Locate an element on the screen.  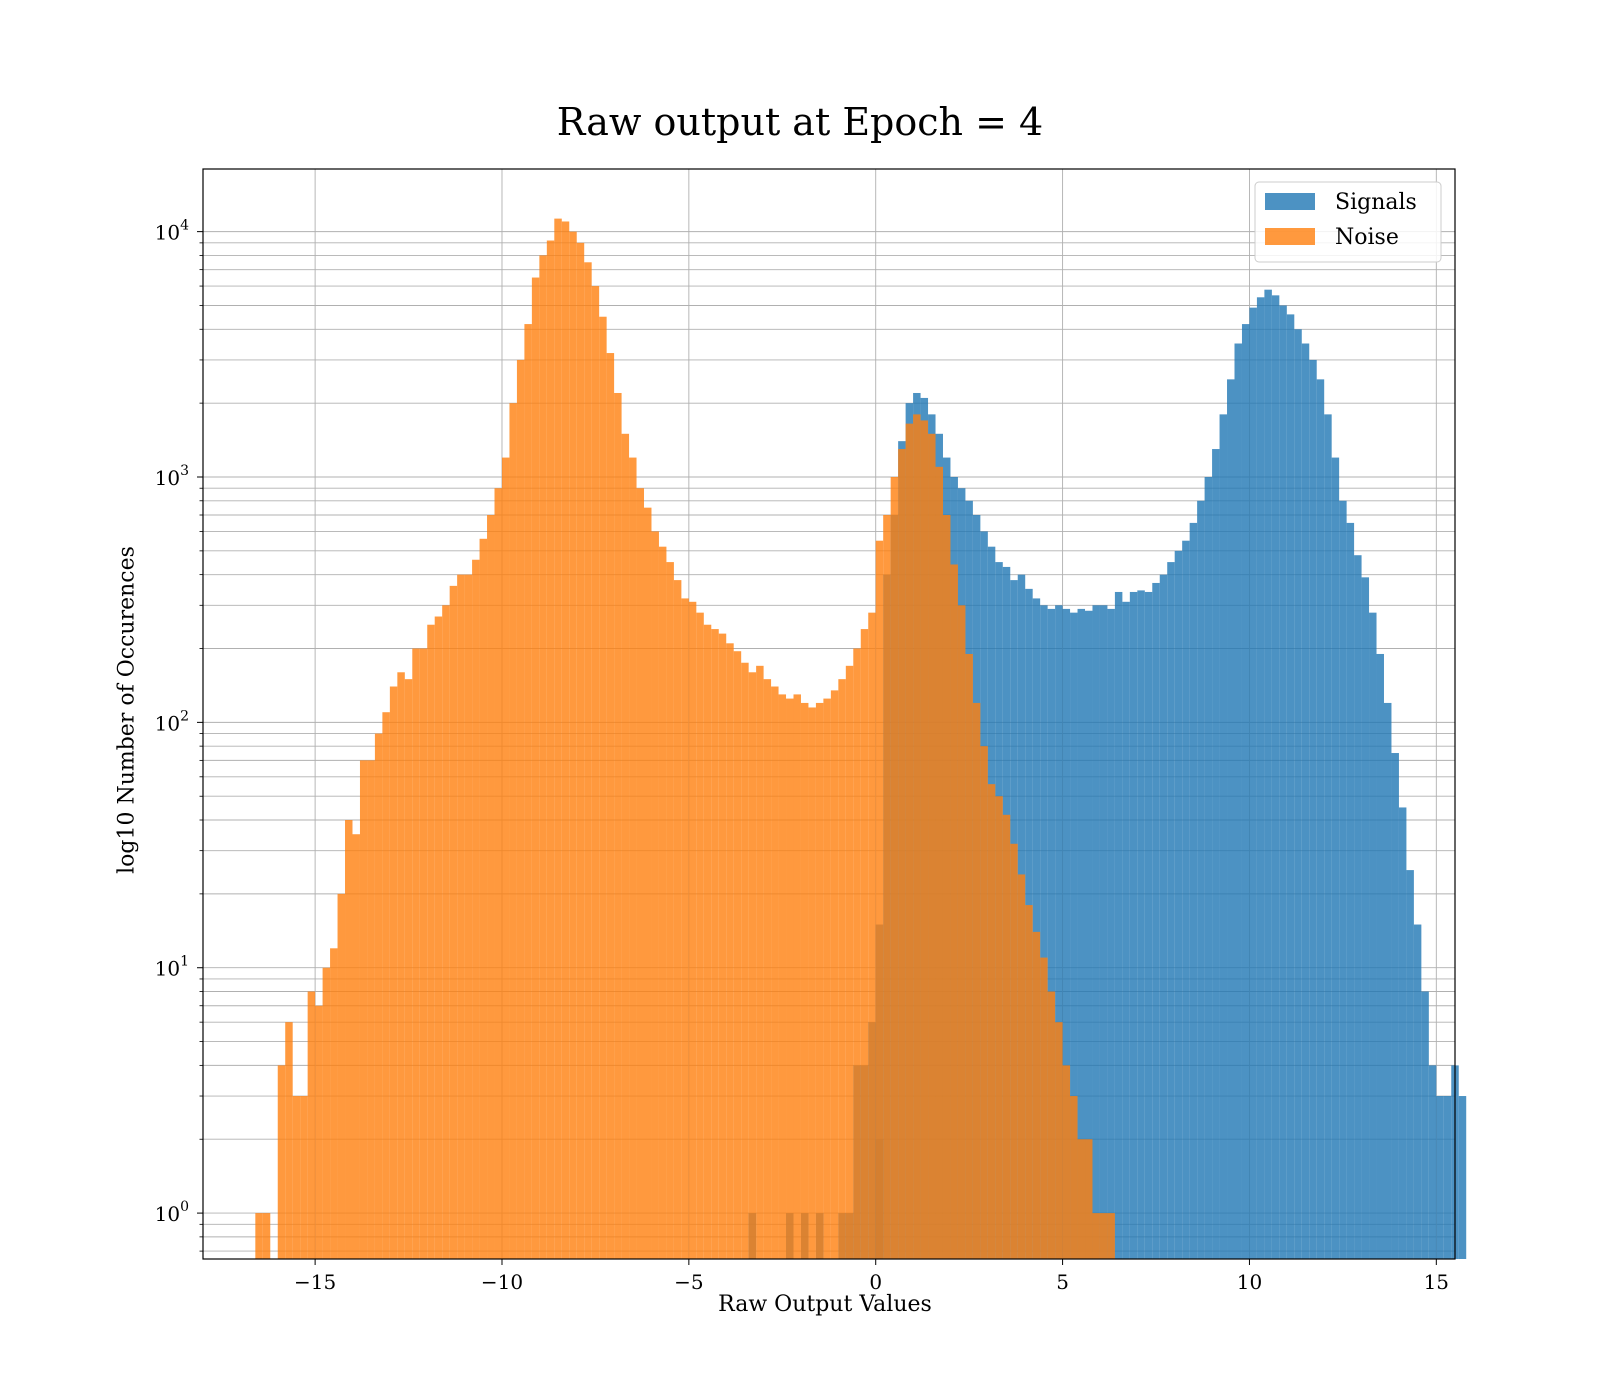
x-tick-label: 0 is located at coordinates (875, 1282).